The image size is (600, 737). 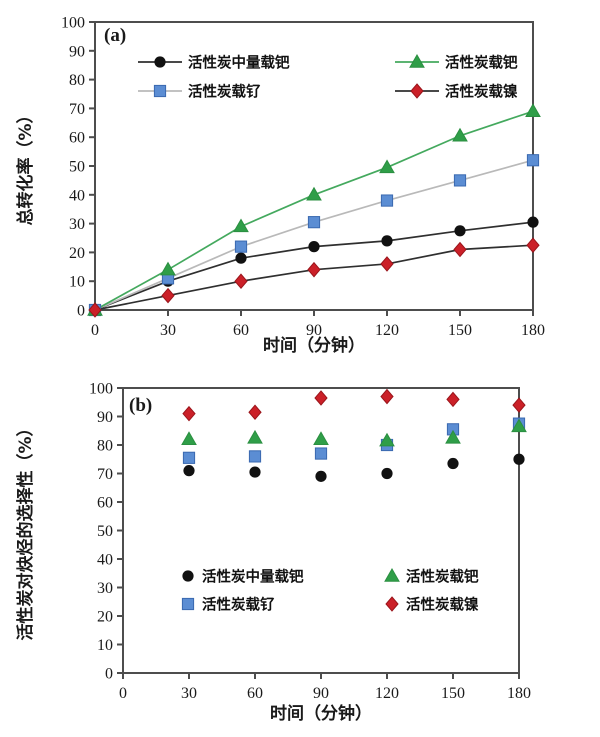 What do you see at coordinates (26, 166) in the screenshot?
I see `chart-a-y-axis-label: 总转化率（%）` at bounding box center [26, 166].